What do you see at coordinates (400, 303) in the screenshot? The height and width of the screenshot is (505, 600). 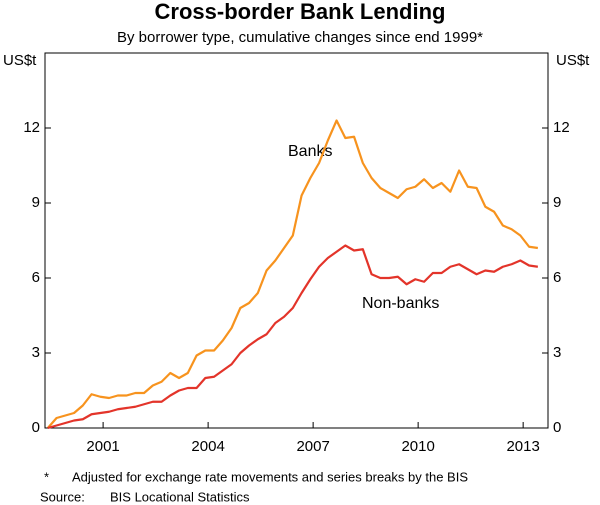 I see `series-label: Non-banks` at bounding box center [400, 303].